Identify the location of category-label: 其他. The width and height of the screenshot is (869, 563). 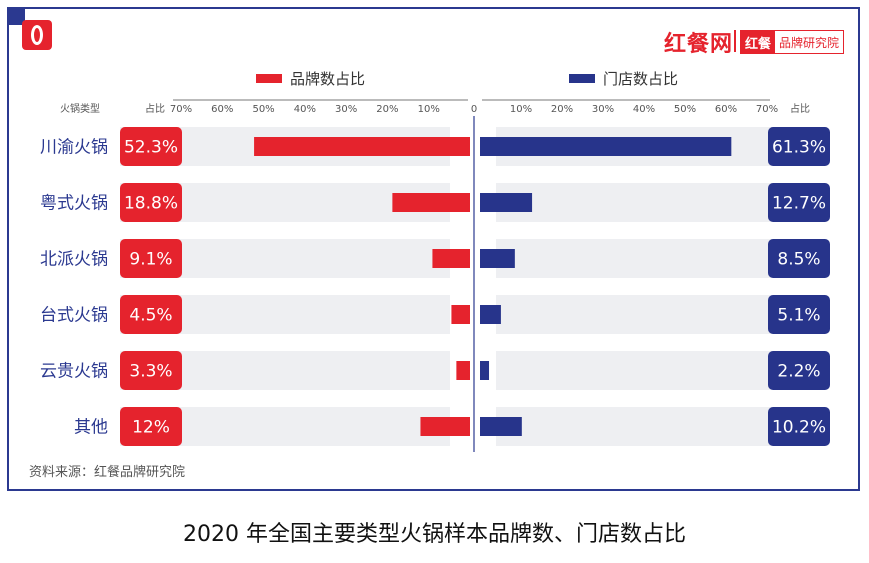
(91, 428).